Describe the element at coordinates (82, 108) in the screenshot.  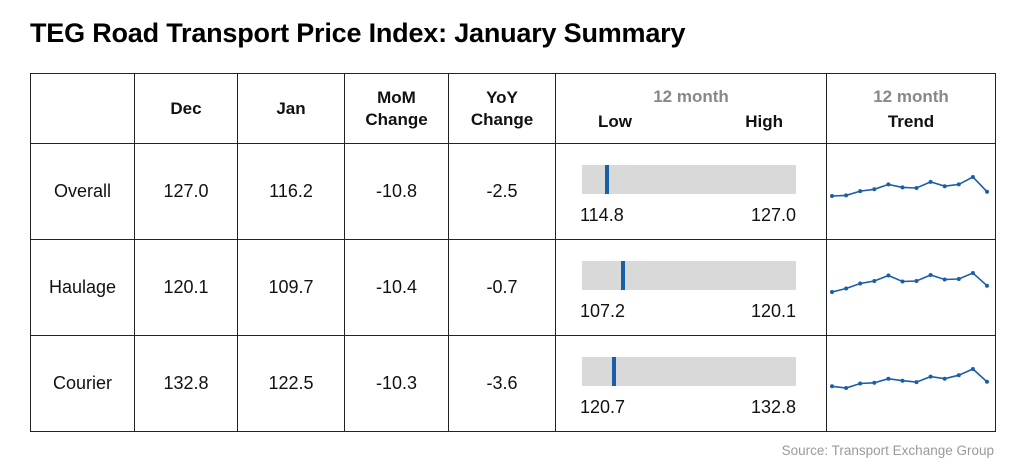
I see `corner-cell` at that location.